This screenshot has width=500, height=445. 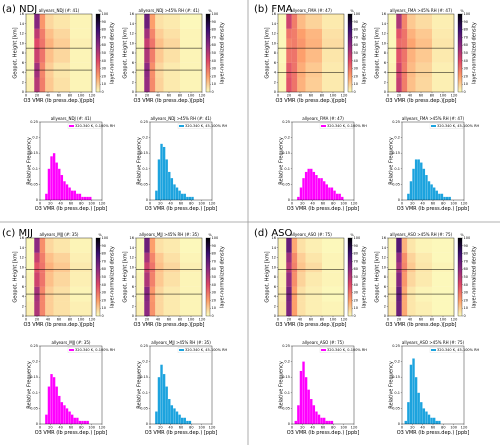 What do you see at coordinates (30, 161) in the screenshot?
I see `y-axis-label: Relative Frequency` at bounding box center [30, 161].